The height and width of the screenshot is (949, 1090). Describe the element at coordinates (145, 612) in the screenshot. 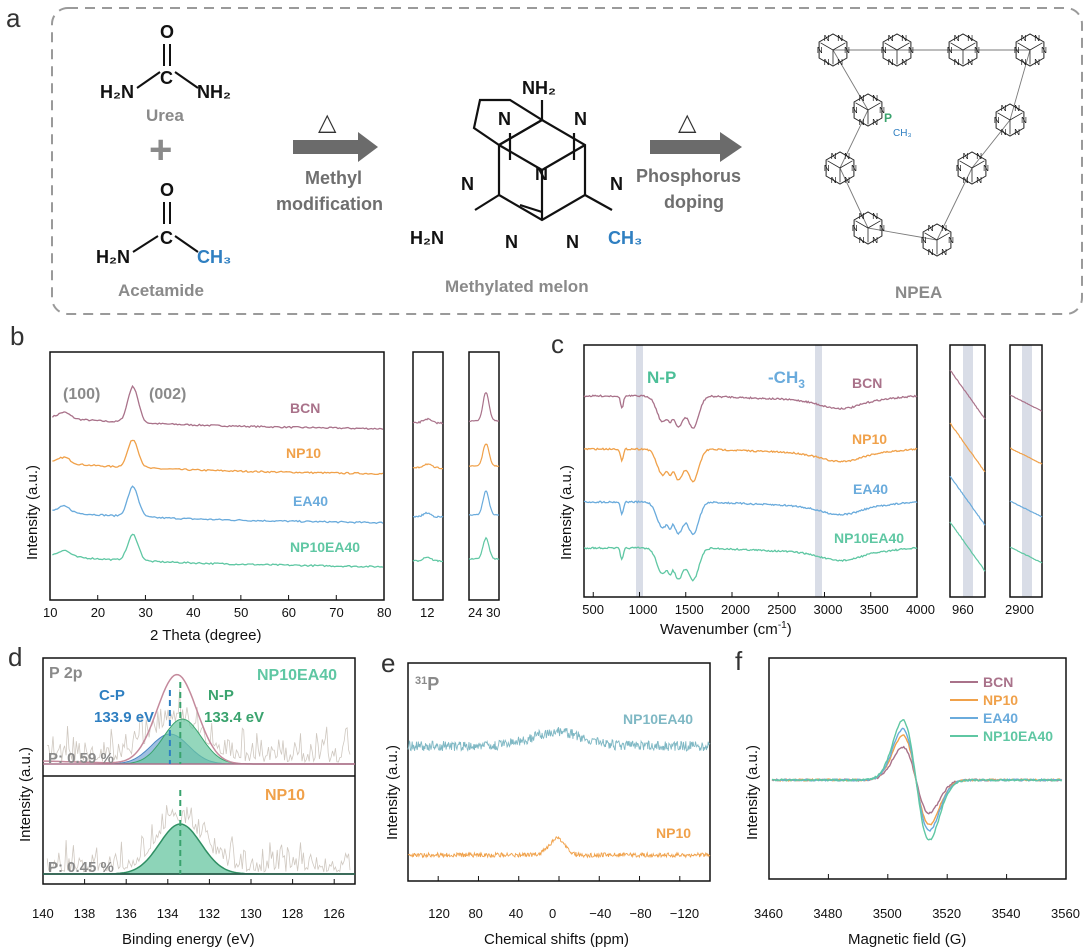

I see `b-tick-label: 30` at that location.